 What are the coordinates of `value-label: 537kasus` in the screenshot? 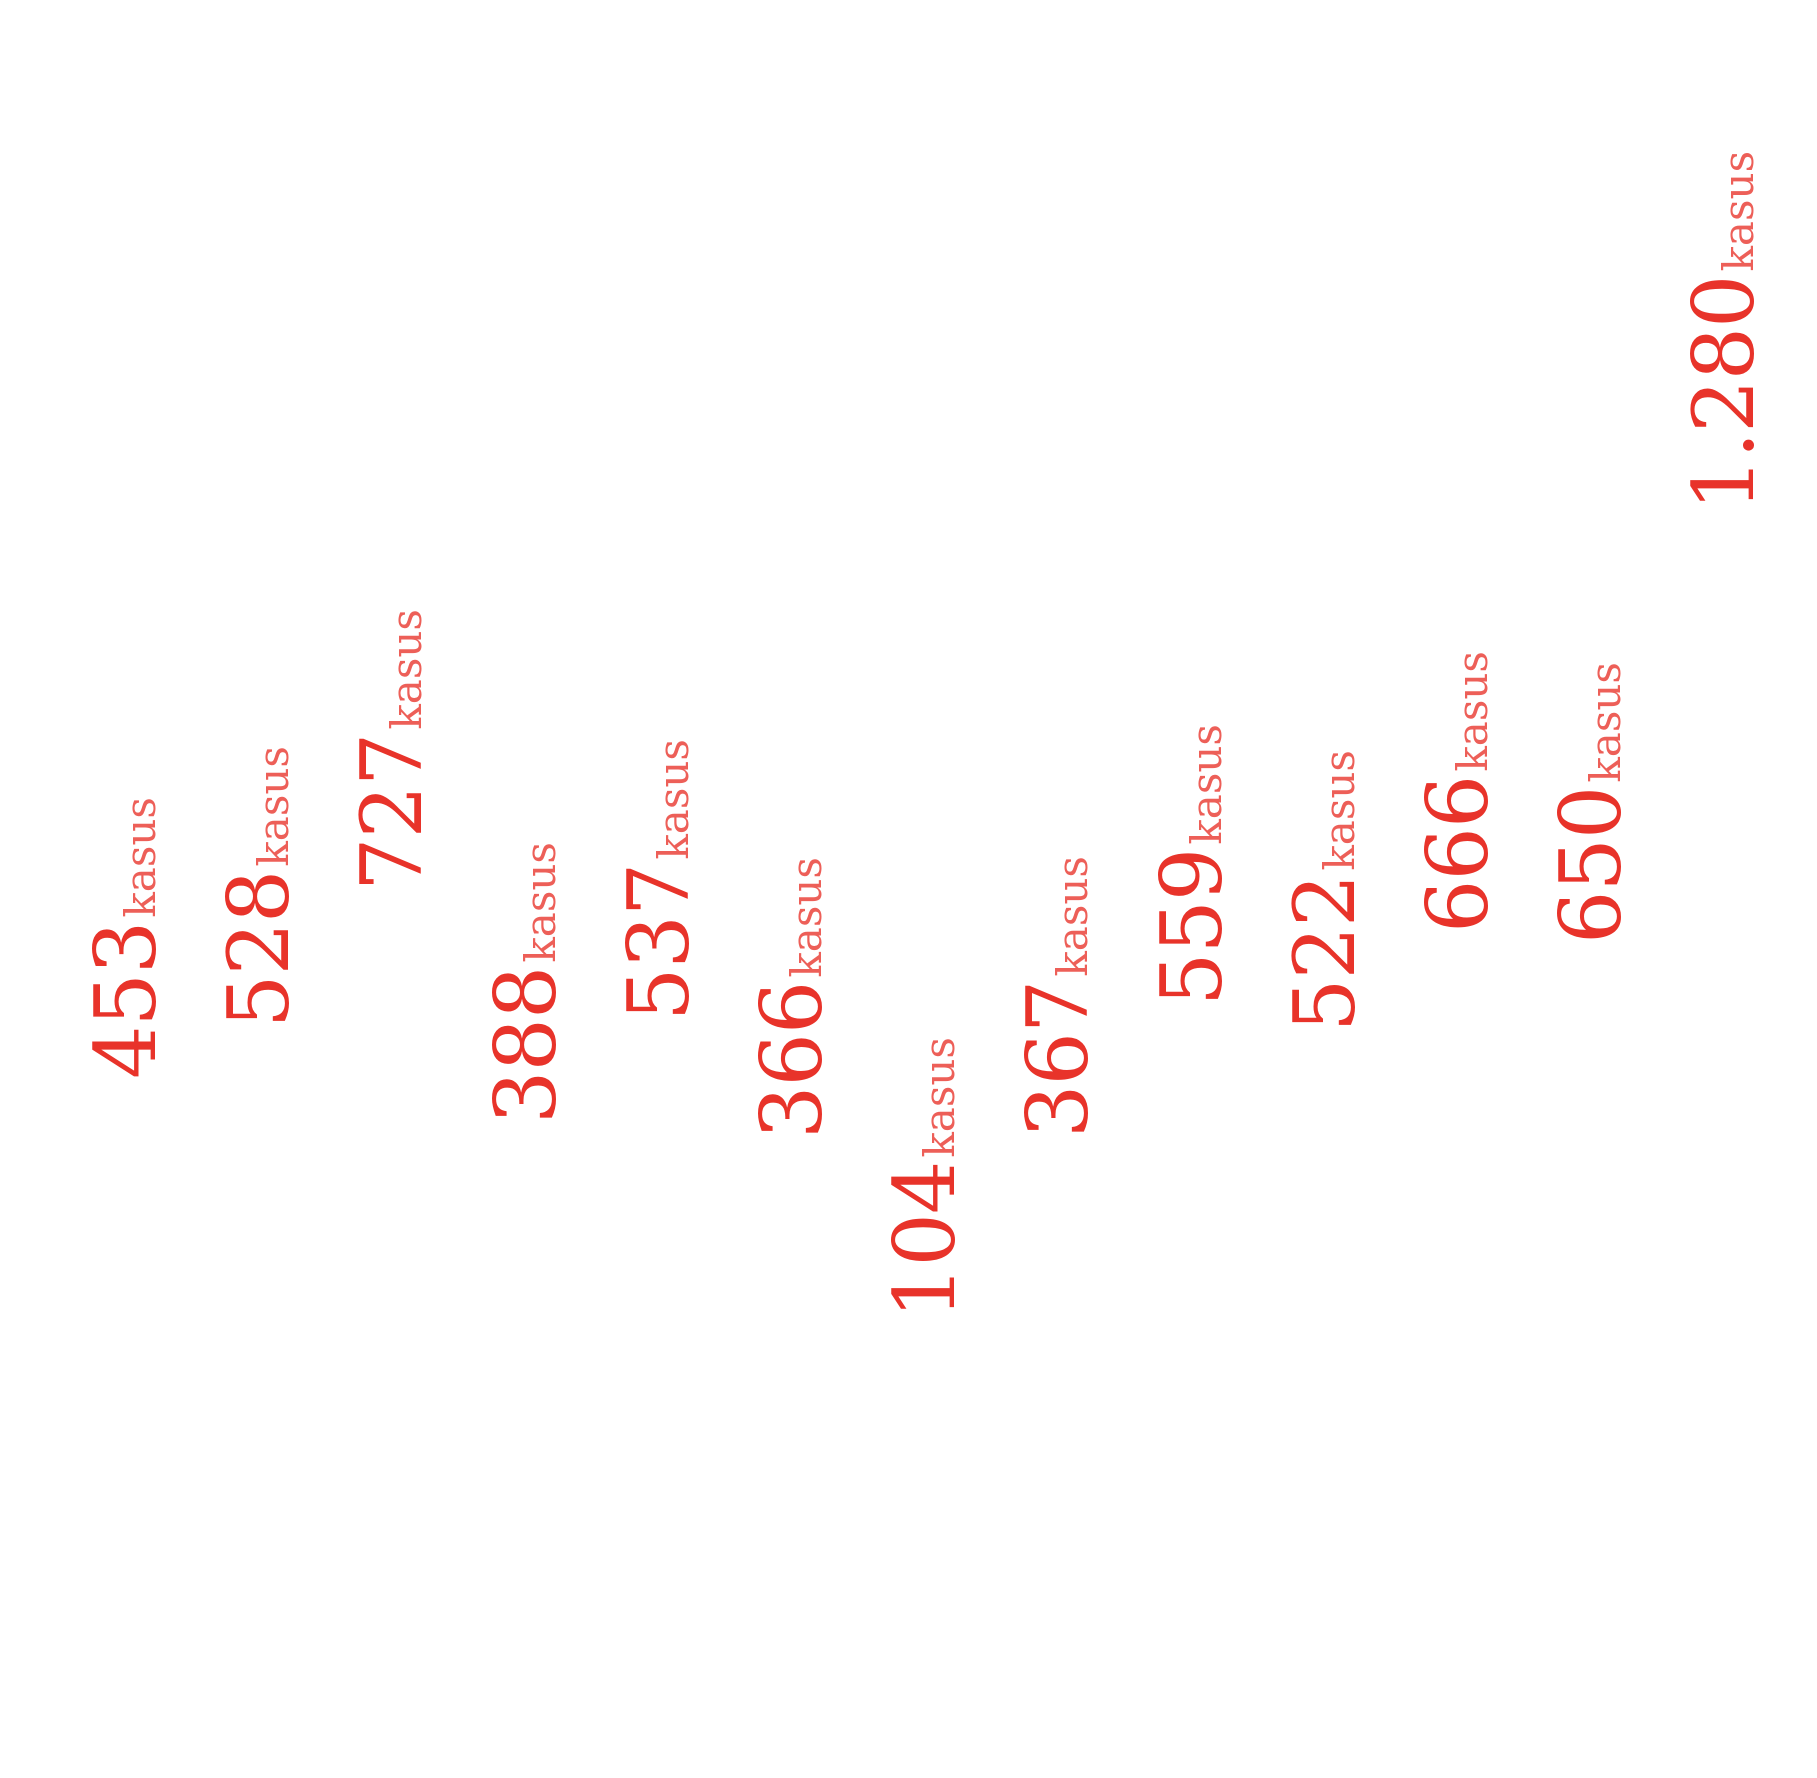 It's located at (659, 880).